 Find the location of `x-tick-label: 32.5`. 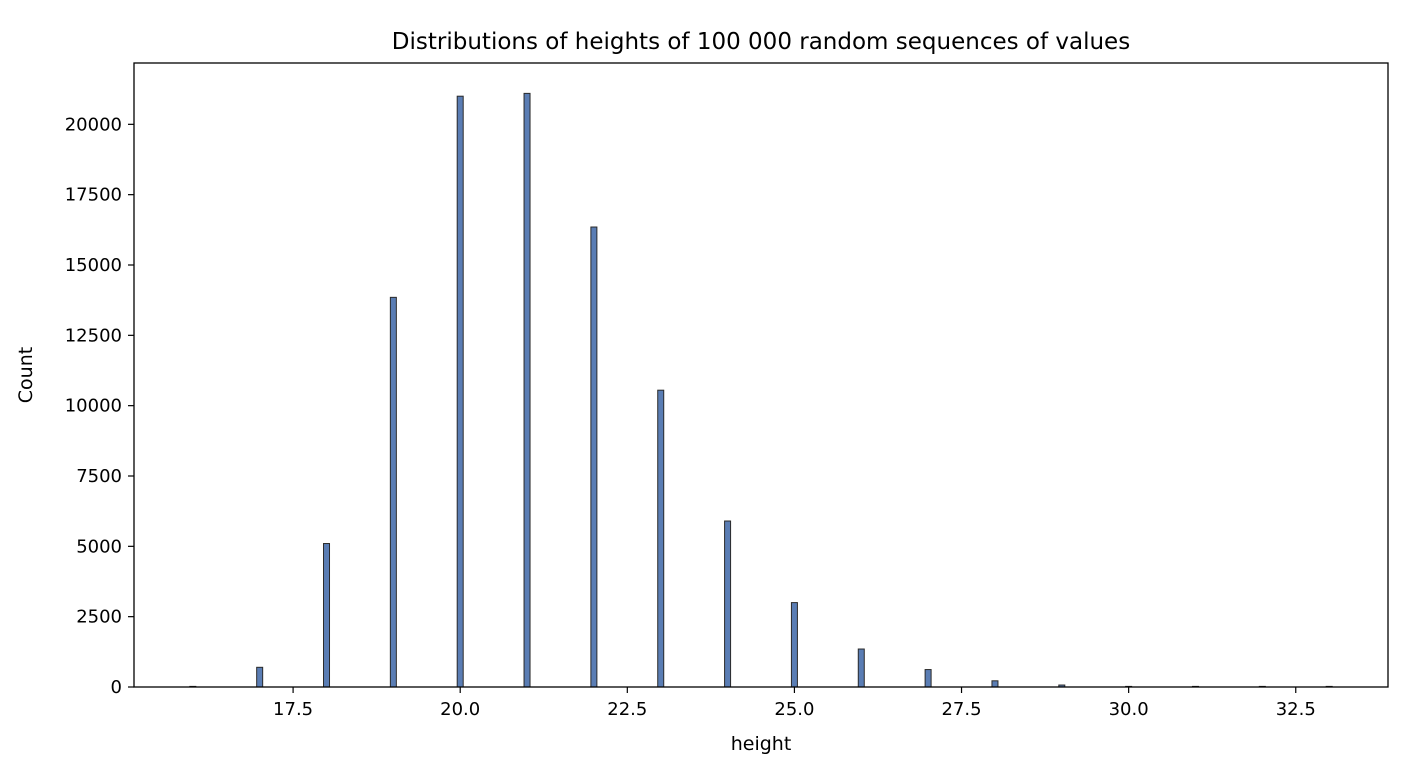

x-tick-label: 32.5 is located at coordinates (1296, 709).